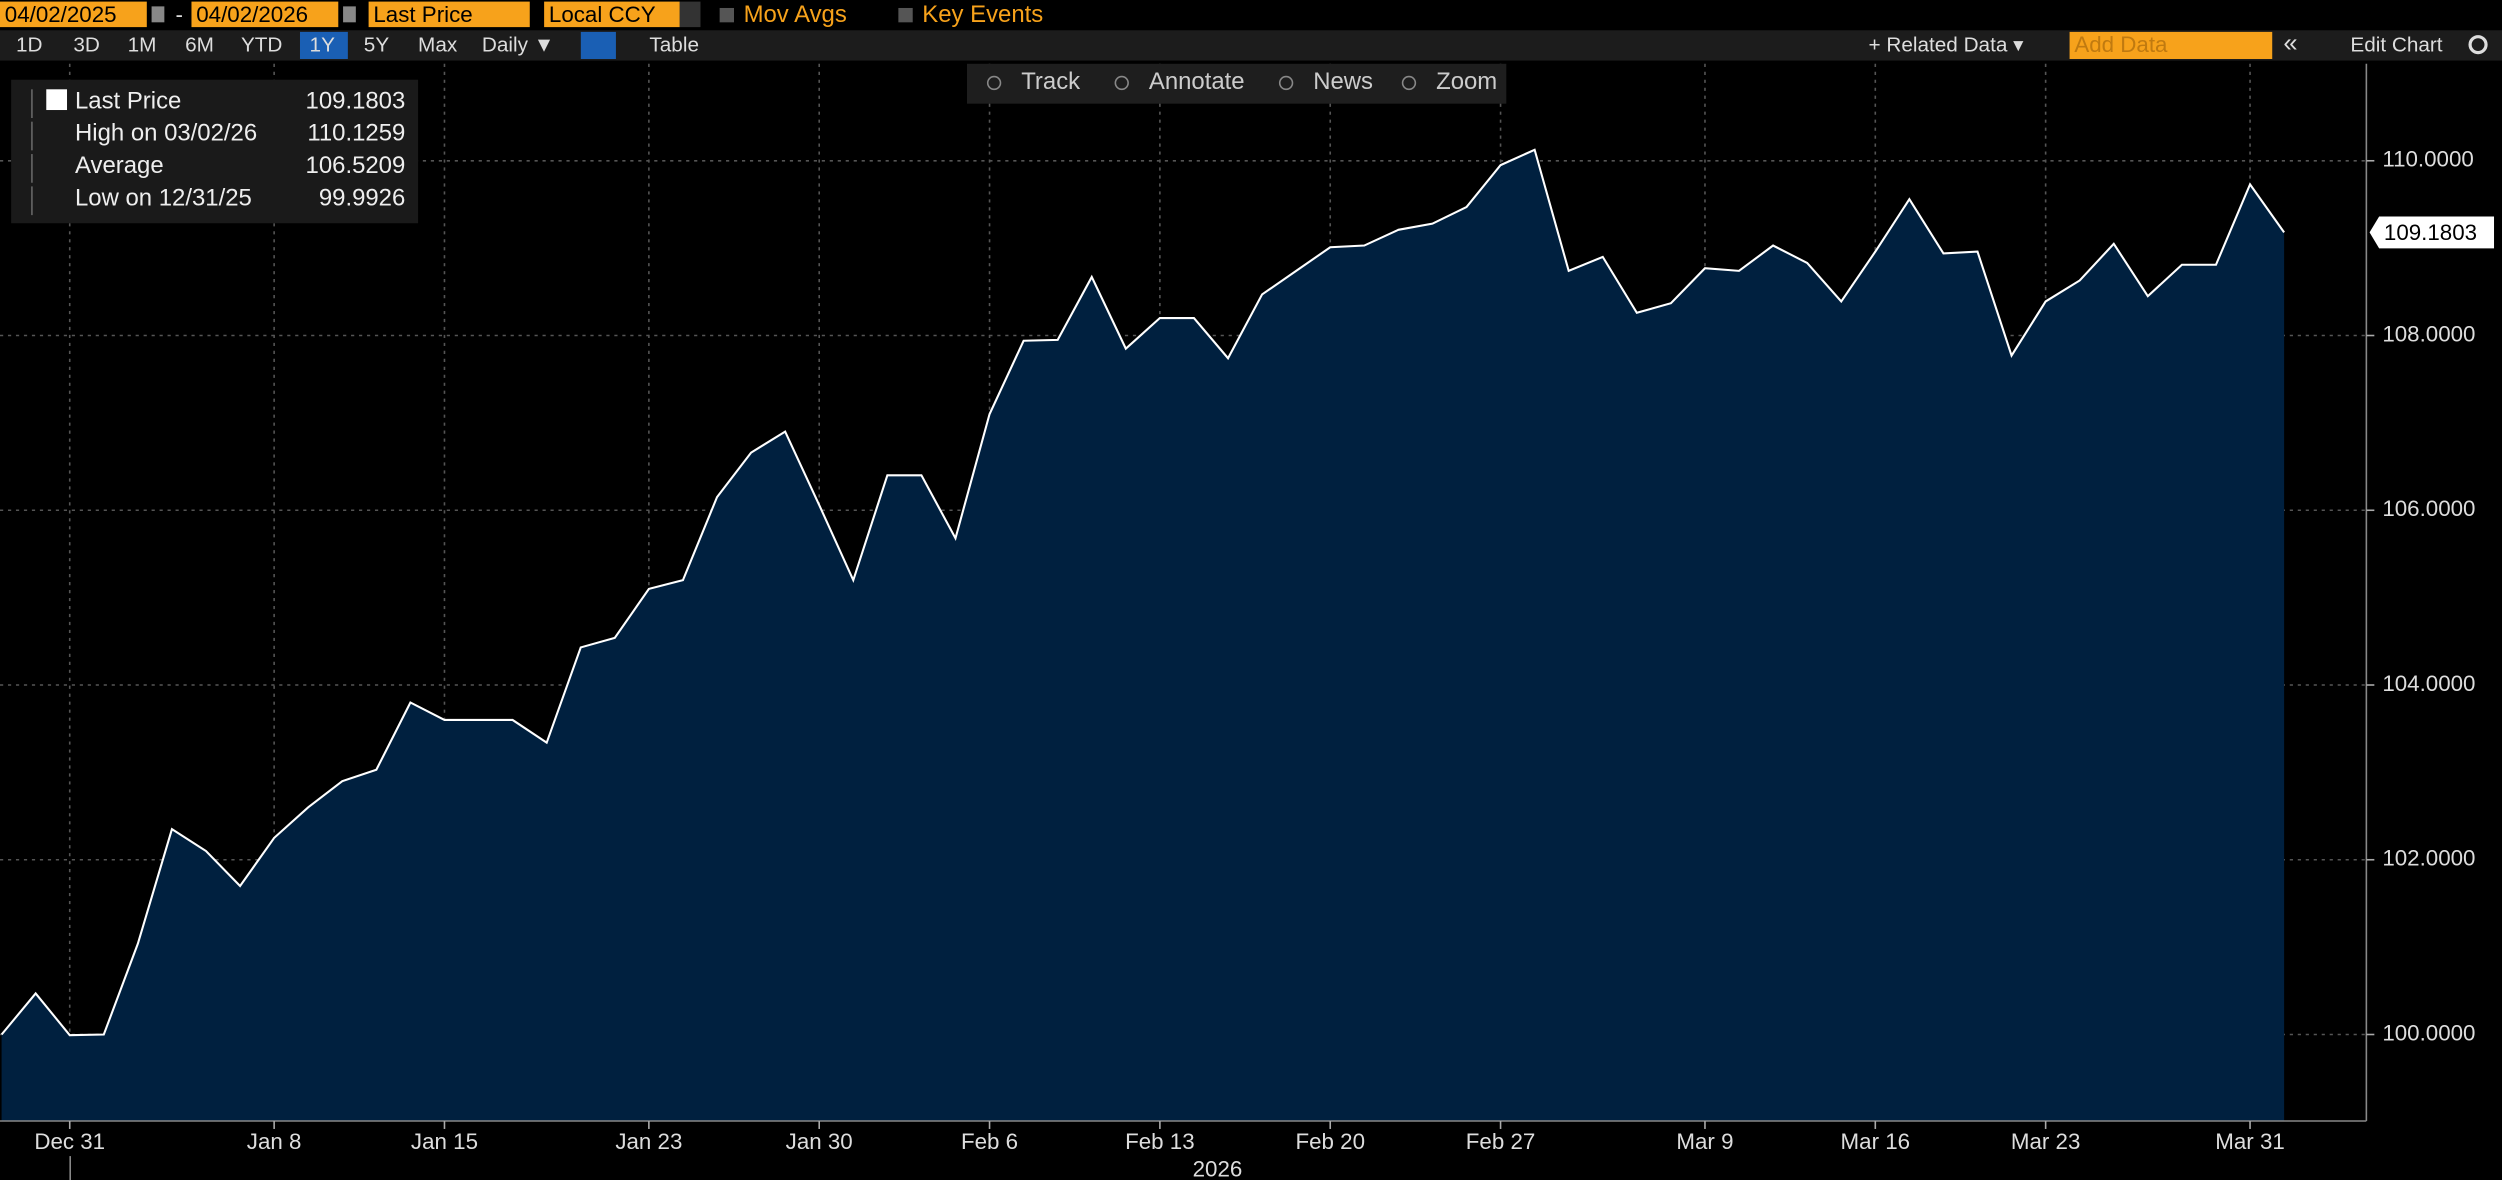  Describe the element at coordinates (1197, 81) in the screenshot. I see `tool-button: Annotate` at that location.